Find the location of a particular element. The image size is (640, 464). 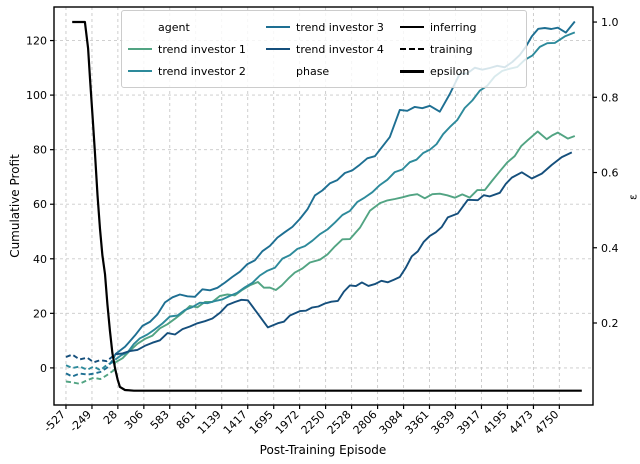

series-trend-investor-4-training is located at coordinates (90, 358).